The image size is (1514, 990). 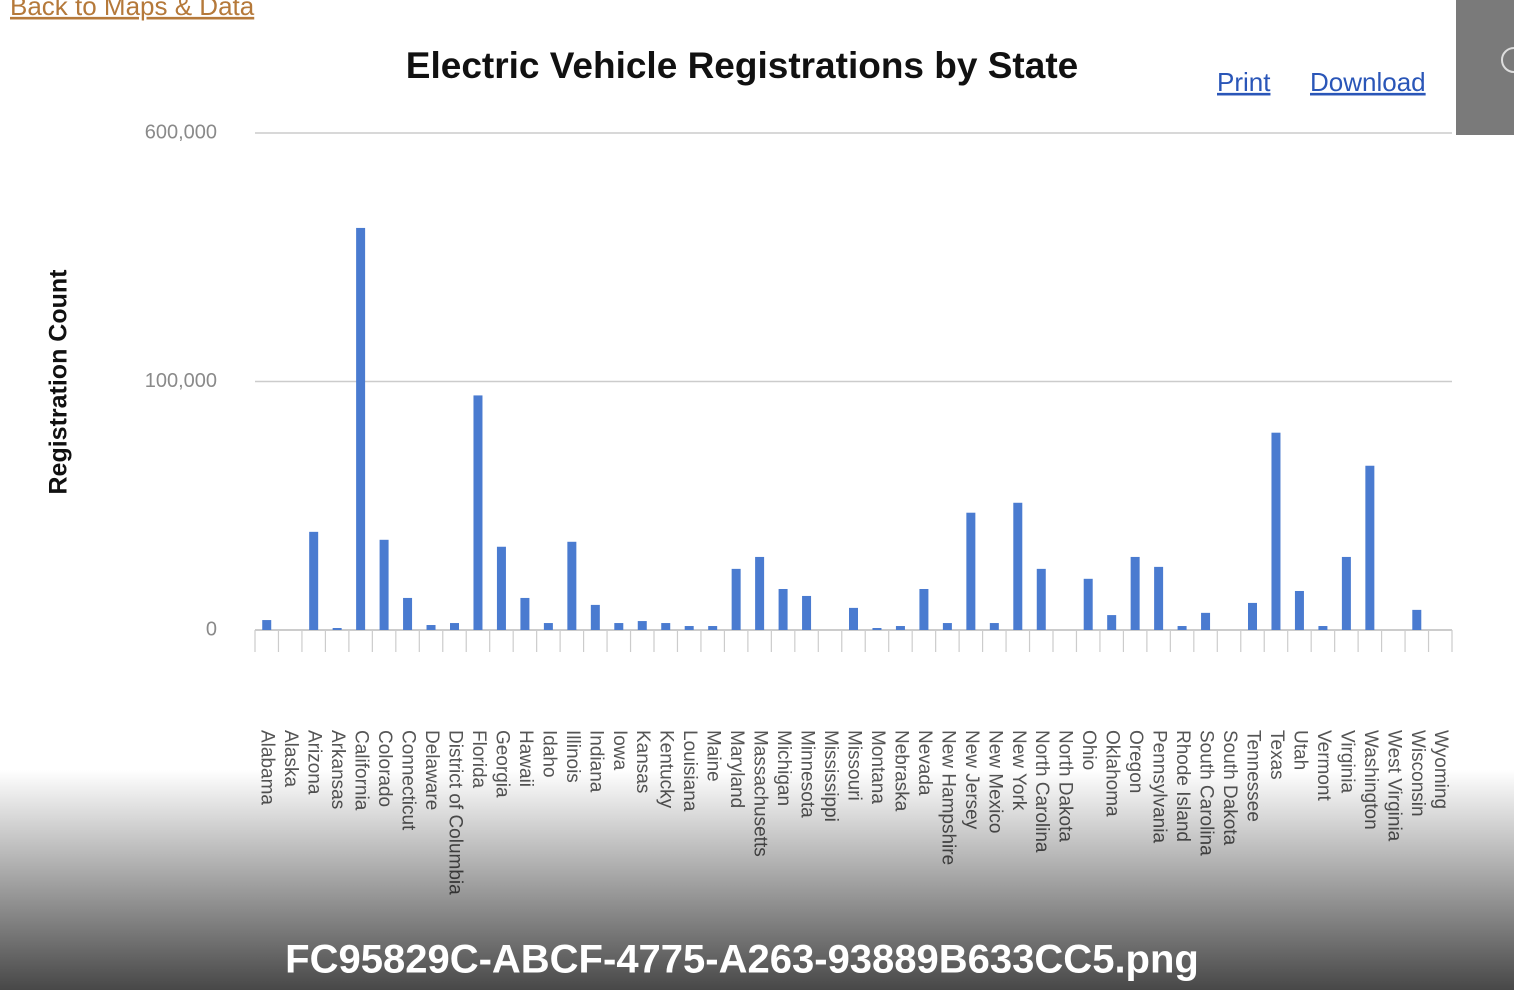 What do you see at coordinates (742, 960) in the screenshot?
I see `file-caption: FC95829C-ABCF-4775-A263-93889B633CC5.png` at bounding box center [742, 960].